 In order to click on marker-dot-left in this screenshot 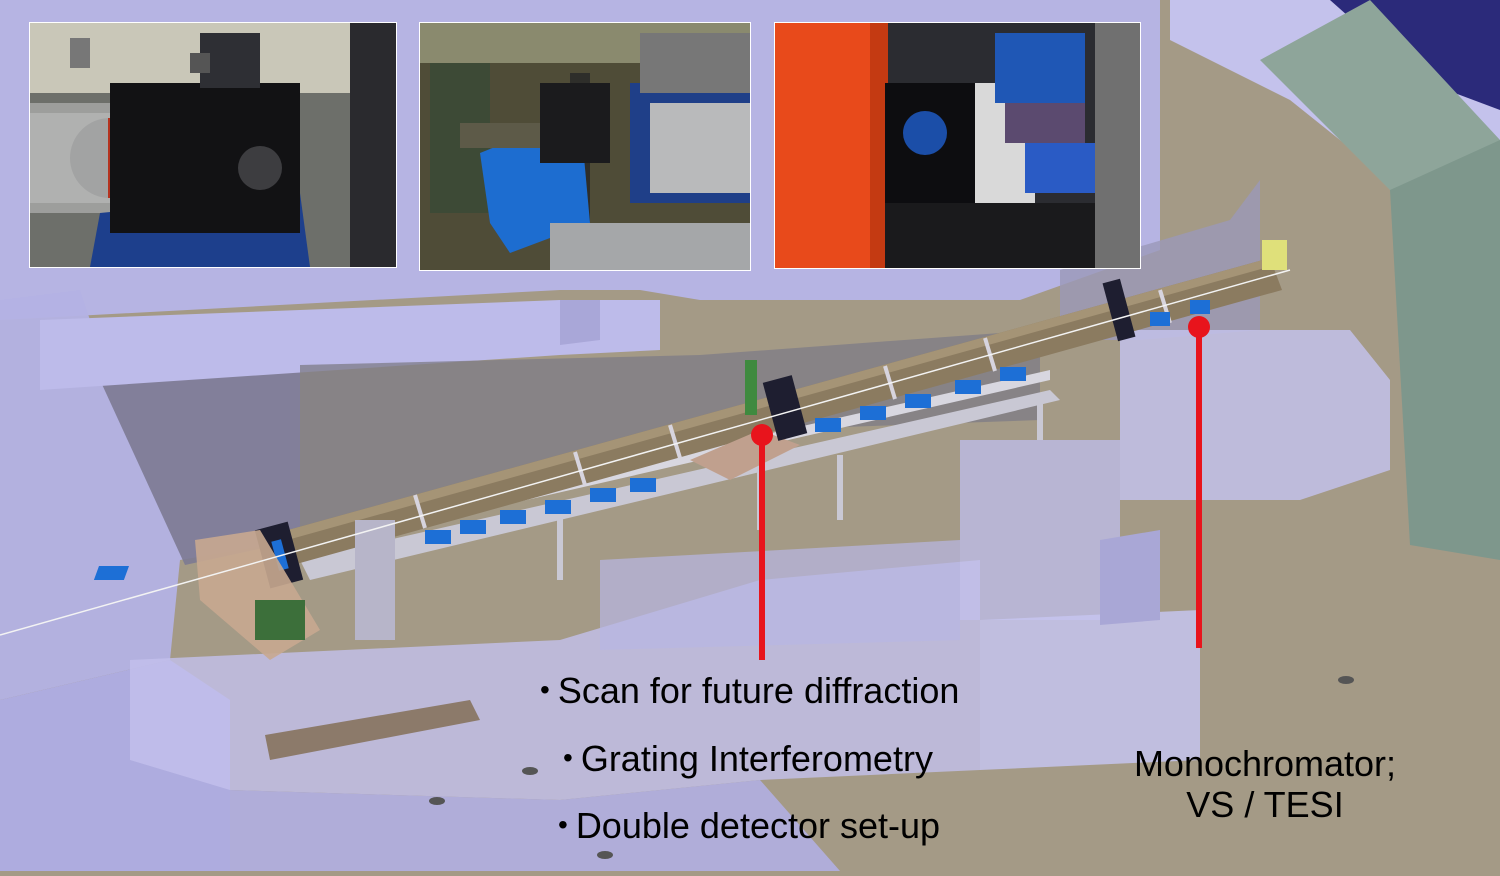, I will do `click(762, 435)`.